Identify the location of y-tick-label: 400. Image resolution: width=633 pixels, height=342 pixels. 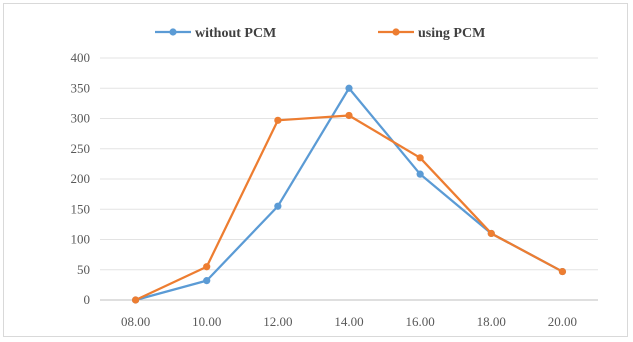
(81, 57).